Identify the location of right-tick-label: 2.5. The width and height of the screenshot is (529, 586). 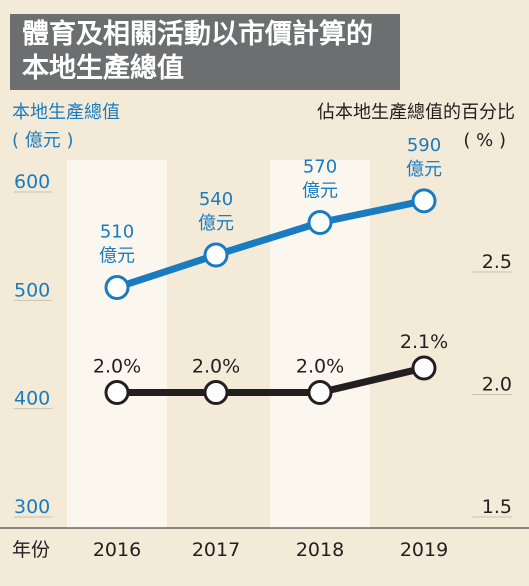
(497, 262).